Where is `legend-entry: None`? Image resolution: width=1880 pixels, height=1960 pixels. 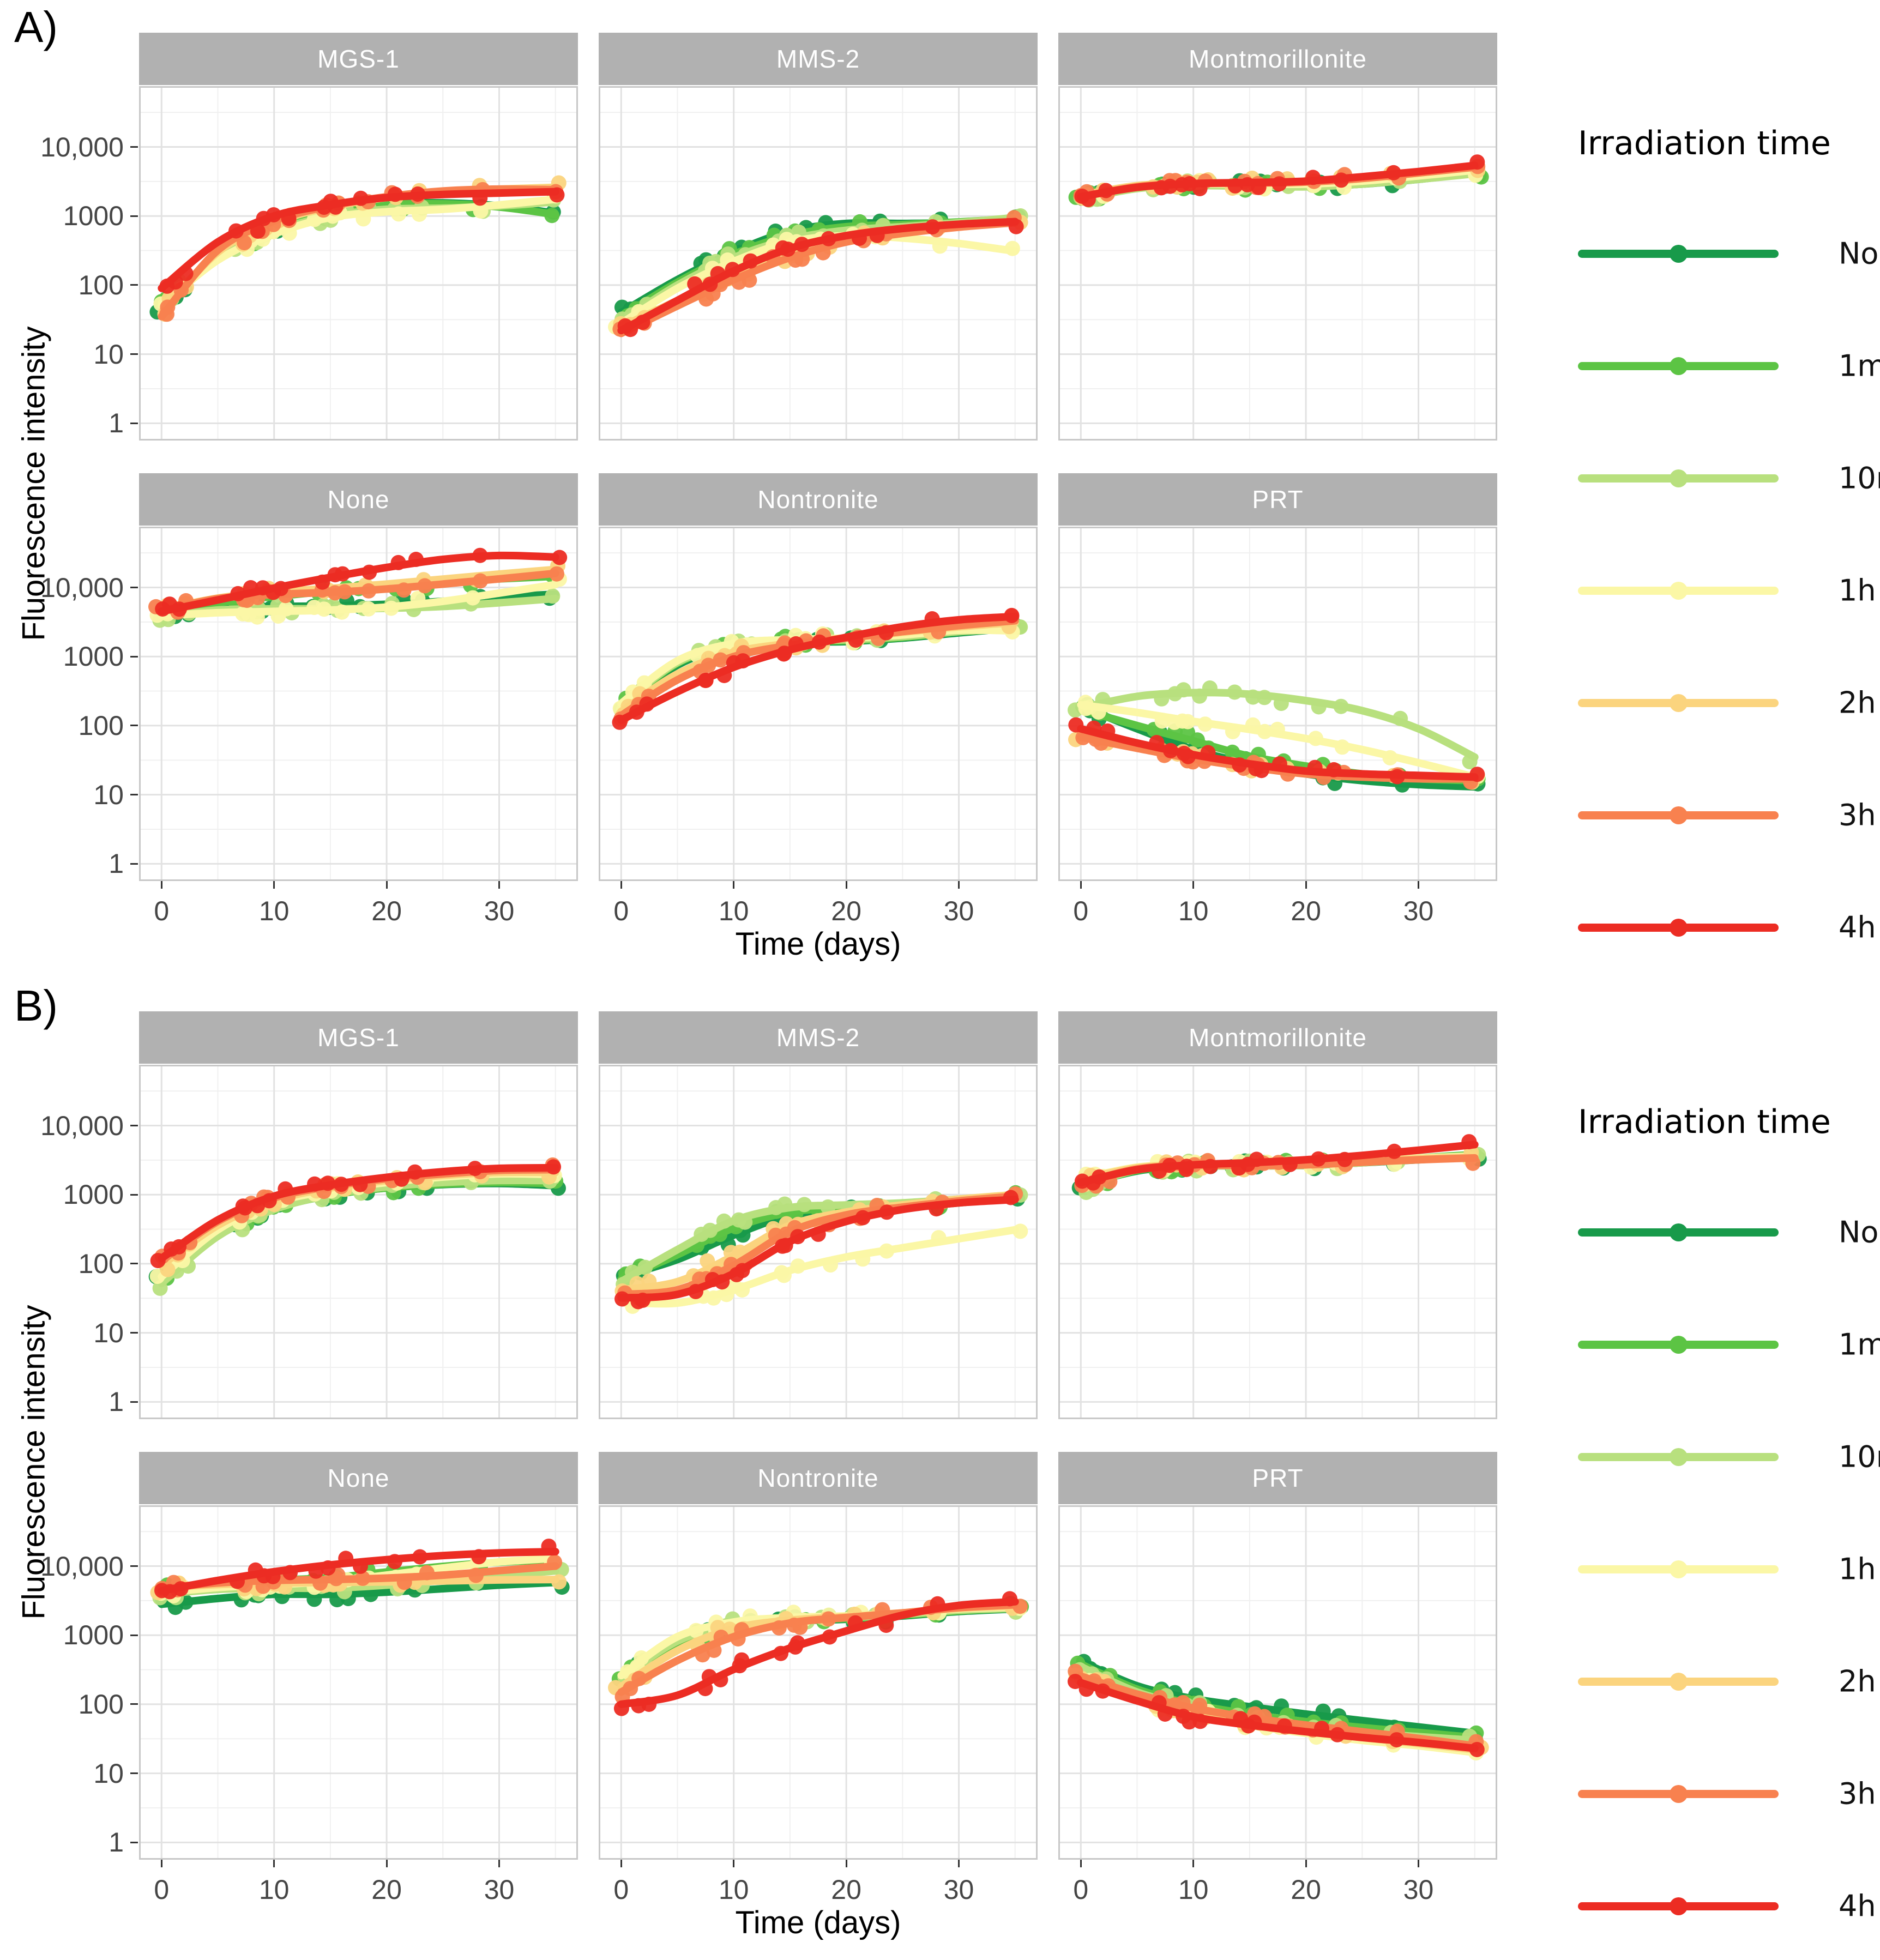 legend-entry: None is located at coordinates (1729, 253).